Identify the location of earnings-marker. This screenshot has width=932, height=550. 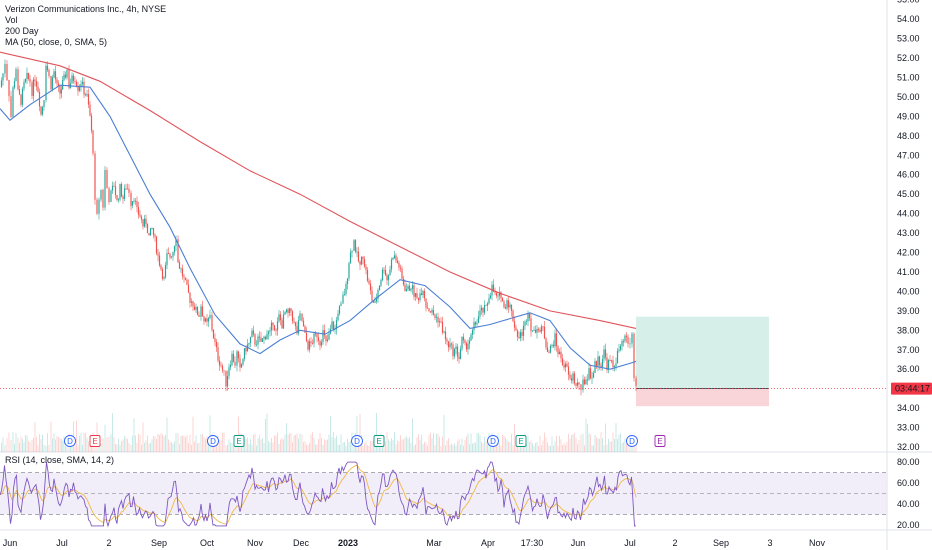
(660, 441).